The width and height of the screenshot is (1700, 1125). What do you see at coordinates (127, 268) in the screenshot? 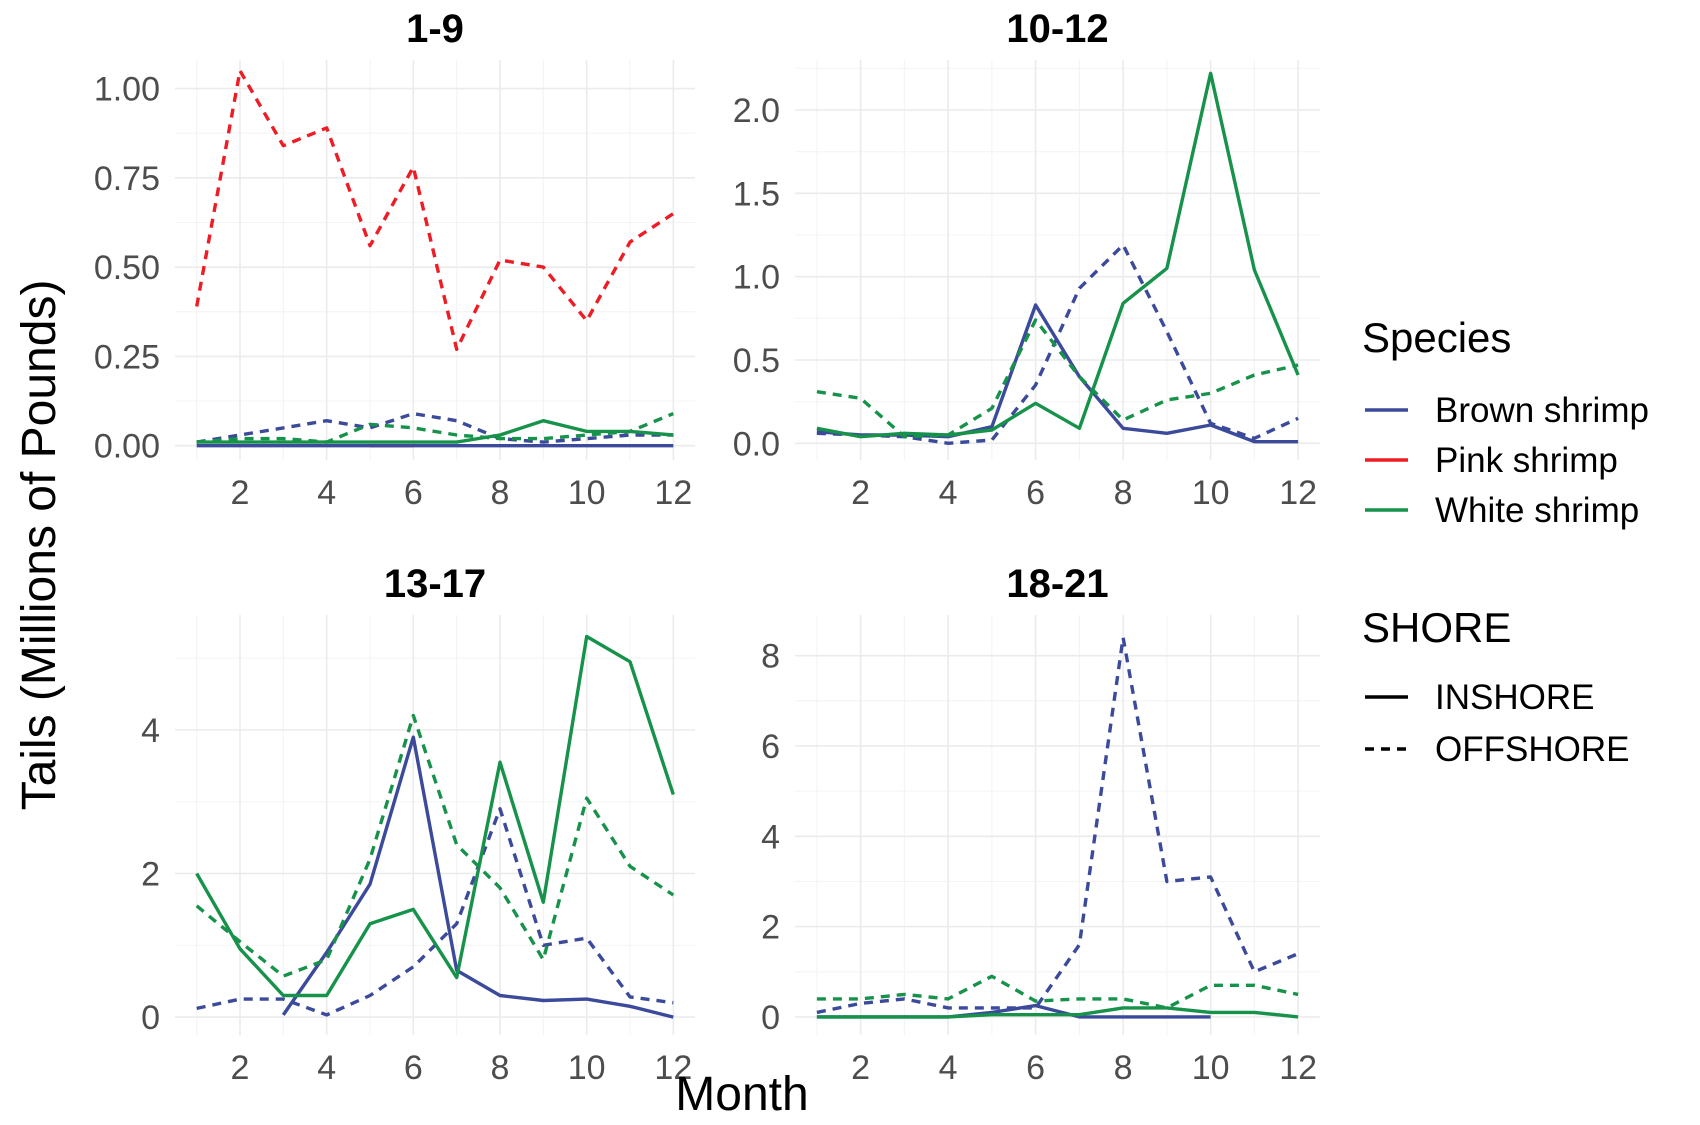
I see `y-tick-label: 0.50` at bounding box center [127, 268].